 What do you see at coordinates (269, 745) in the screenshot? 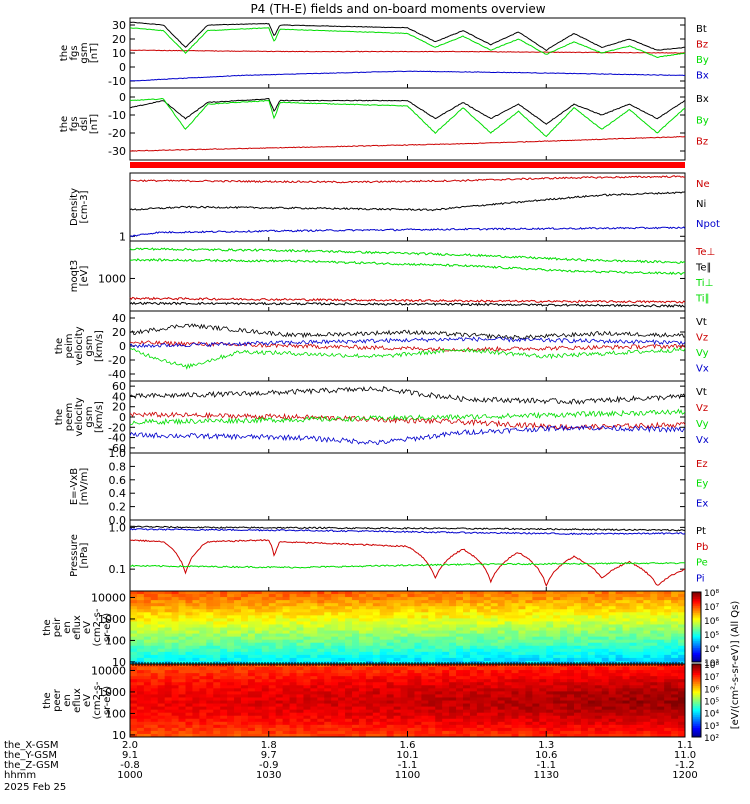
I see `x-tick-label: 1.8` at bounding box center [269, 745].